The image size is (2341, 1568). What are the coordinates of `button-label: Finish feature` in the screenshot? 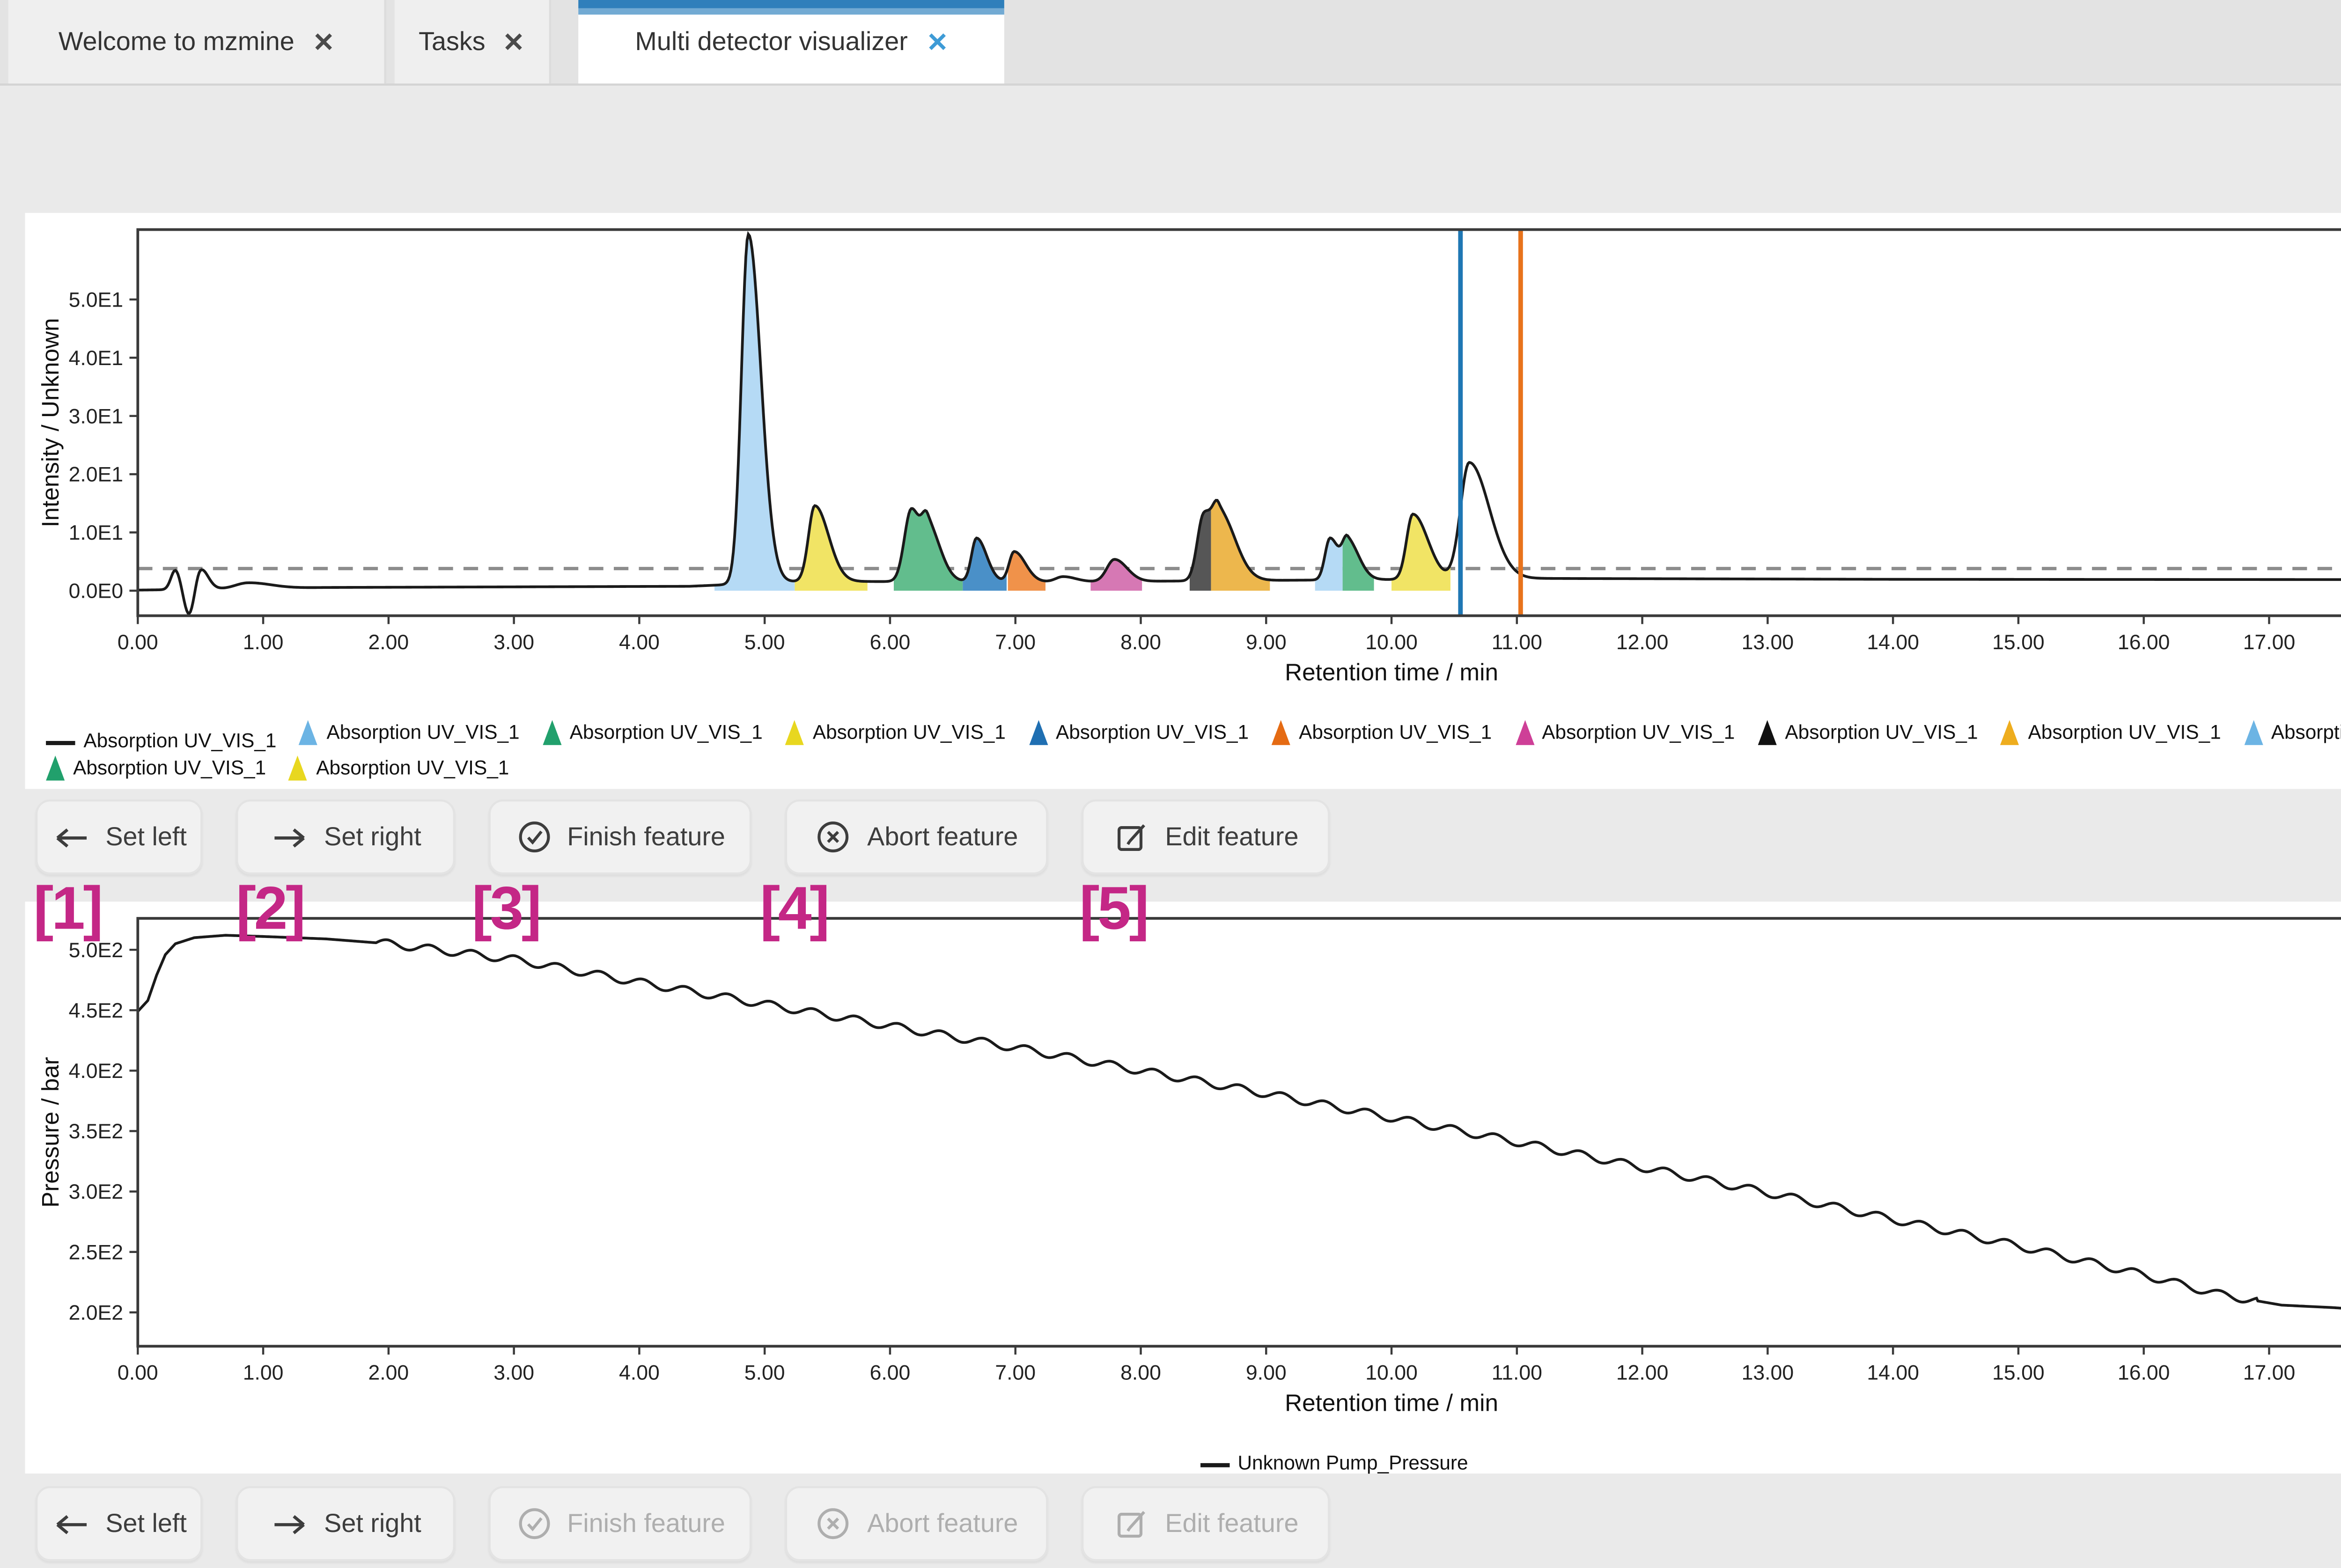 It's located at (646, 837).